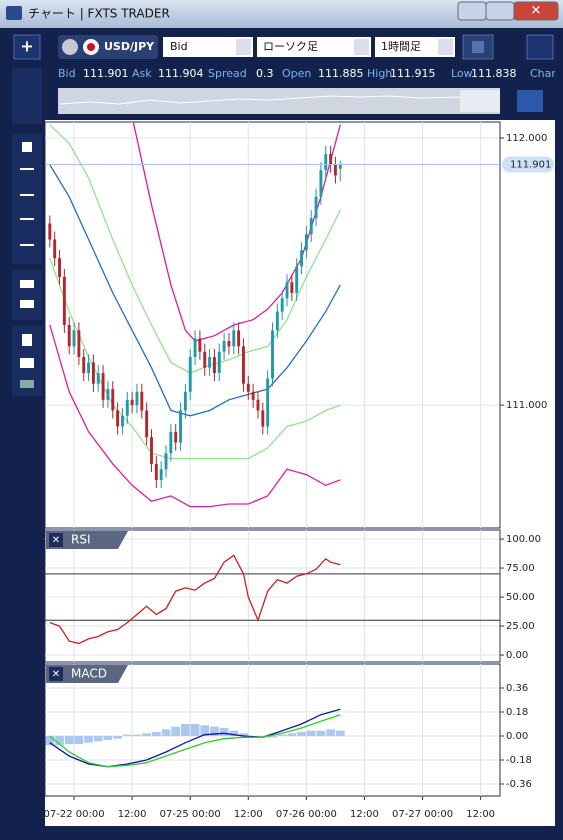 The image size is (563, 840). I want to click on line-tools, so click(27, 199).